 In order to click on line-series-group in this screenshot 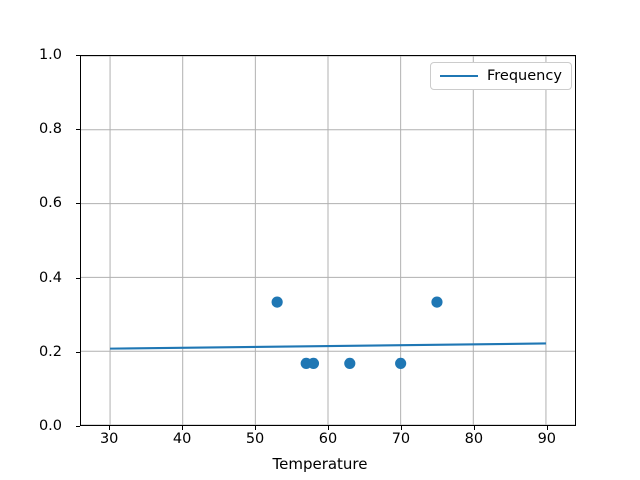, I will do `click(328, 345)`.